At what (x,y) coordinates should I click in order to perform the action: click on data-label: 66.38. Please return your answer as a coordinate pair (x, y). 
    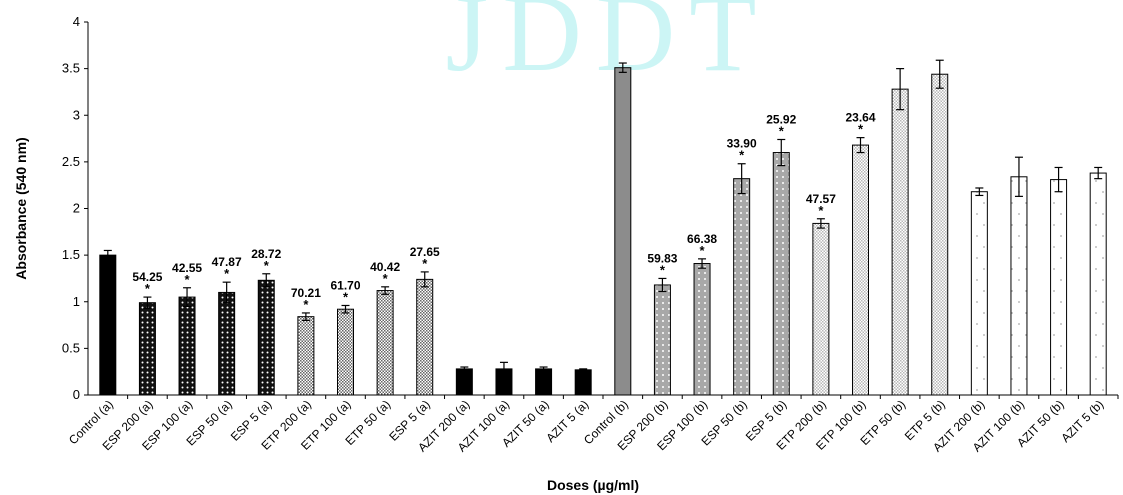
    Looking at the image, I should click on (702, 239).